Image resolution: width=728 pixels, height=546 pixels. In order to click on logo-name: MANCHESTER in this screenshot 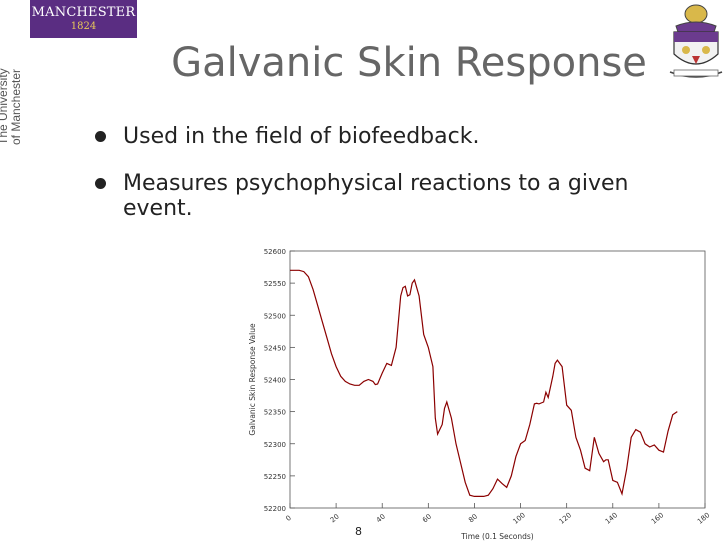, I will do `click(83, 12)`.